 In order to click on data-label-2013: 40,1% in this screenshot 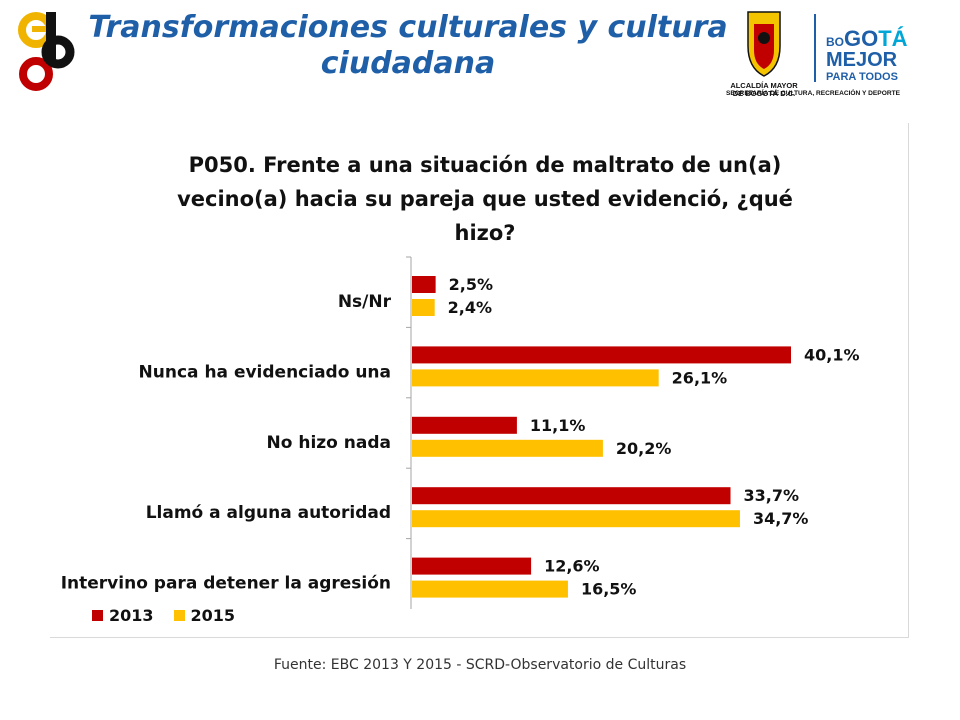, I will do `click(832, 354)`.